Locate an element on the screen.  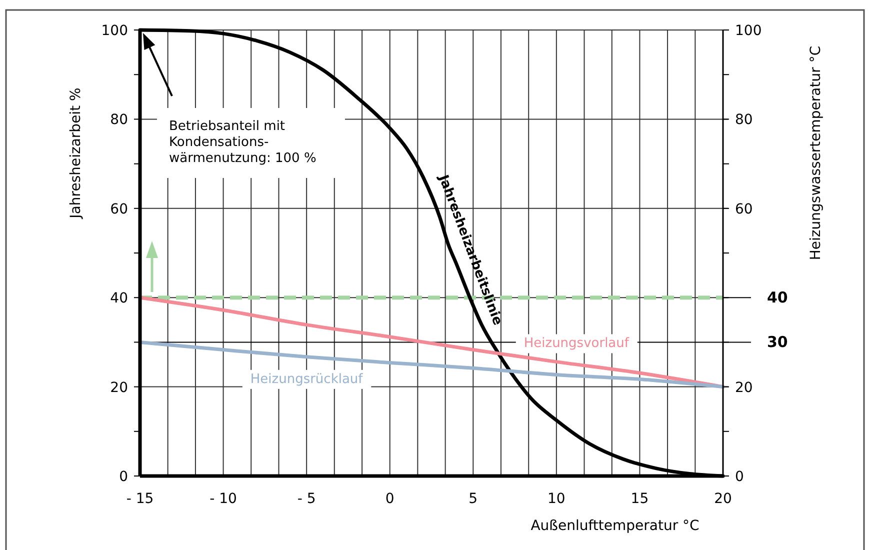
series-label: Heizungsvorlauf is located at coordinates (577, 344).